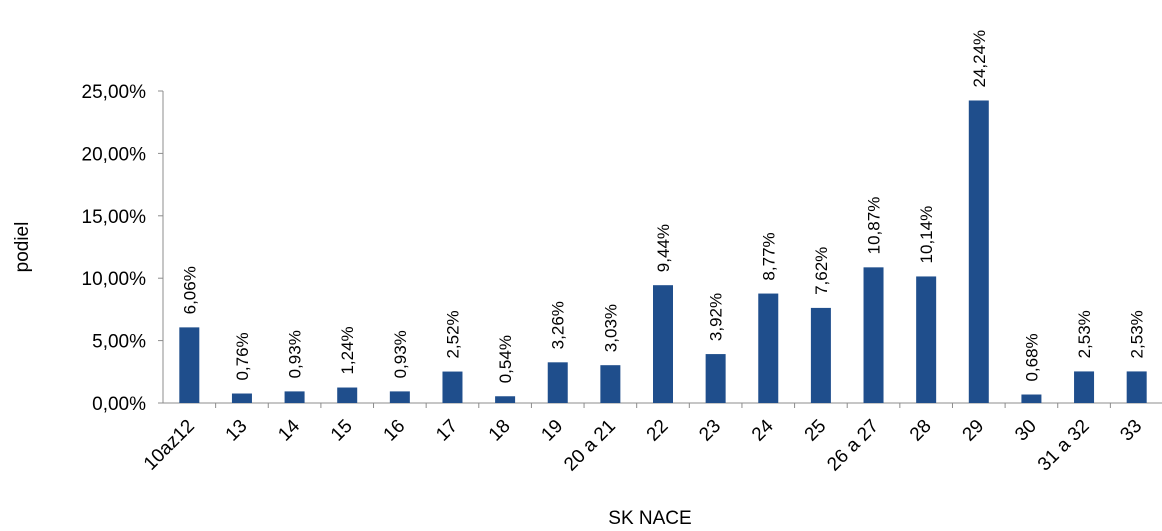 The height and width of the screenshot is (531, 1162). Describe the element at coordinates (853, 446) in the screenshot. I see `x-tick-label: 26 a 27` at that location.